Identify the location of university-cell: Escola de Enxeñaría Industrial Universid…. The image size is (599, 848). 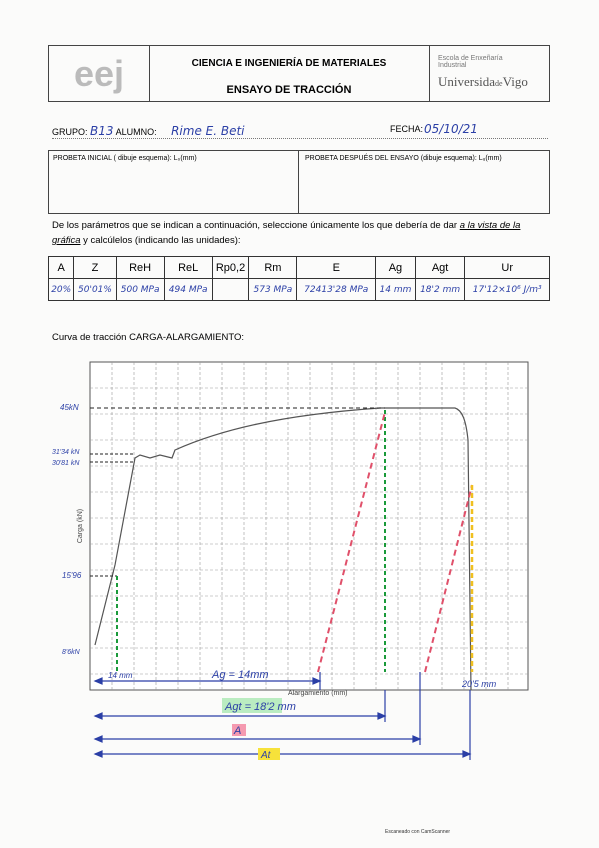
(489, 73).